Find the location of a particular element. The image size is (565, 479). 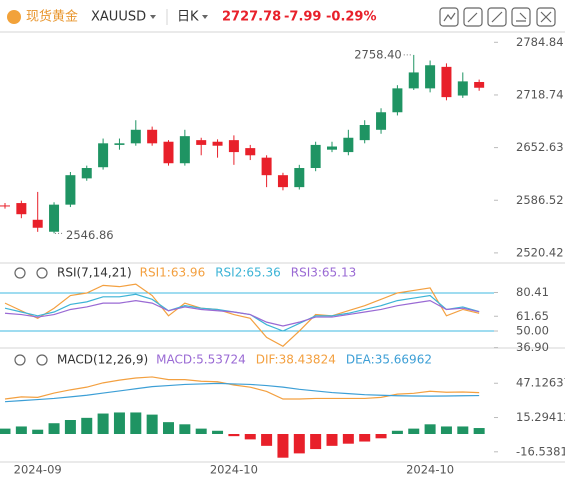

legend-entry: MACD:5.53724 is located at coordinates (201, 360).